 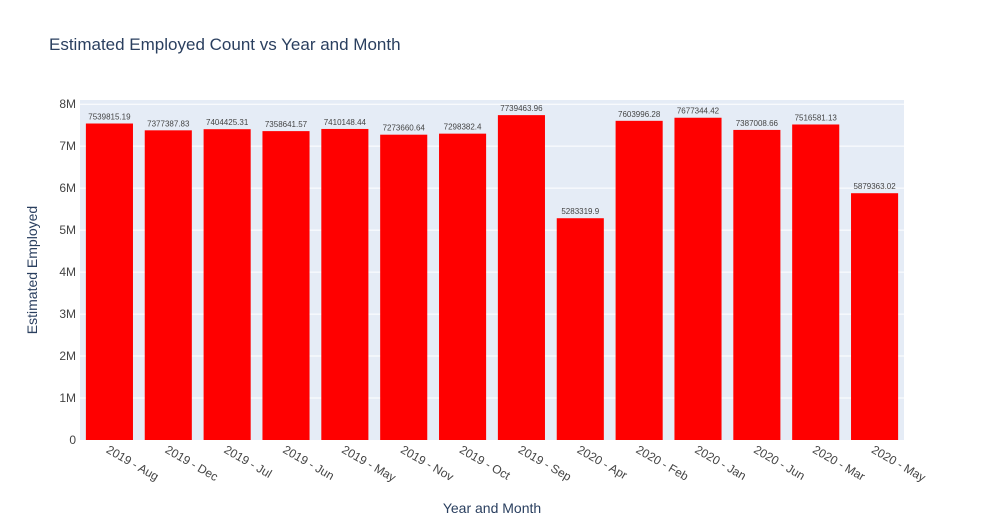 What do you see at coordinates (663, 462) in the screenshot?
I see `x-tick-label: 2020 - Feb` at bounding box center [663, 462].